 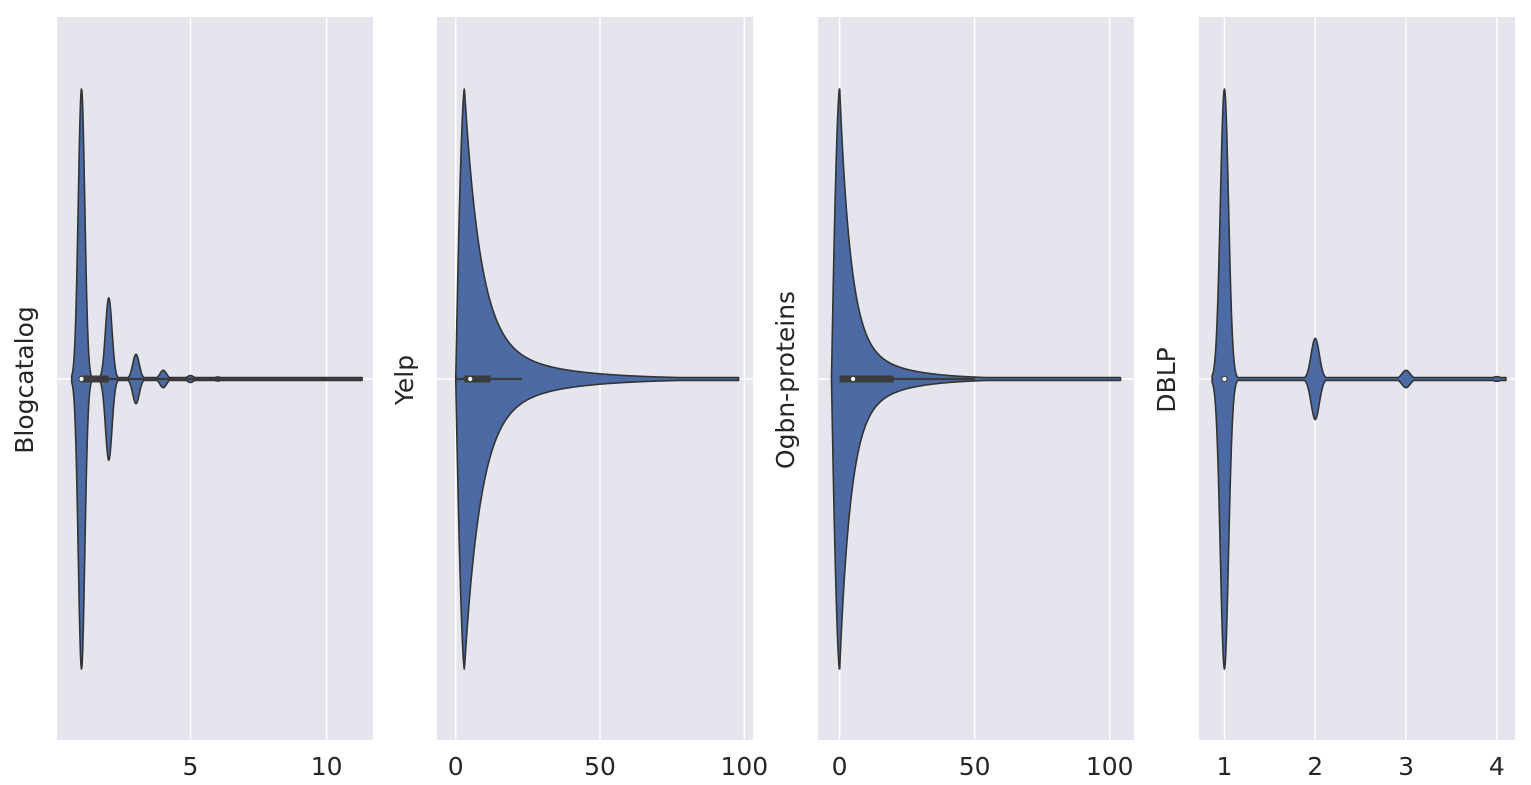 I want to click on y-axis-label: Blogcatalog, so click(x=24, y=380).